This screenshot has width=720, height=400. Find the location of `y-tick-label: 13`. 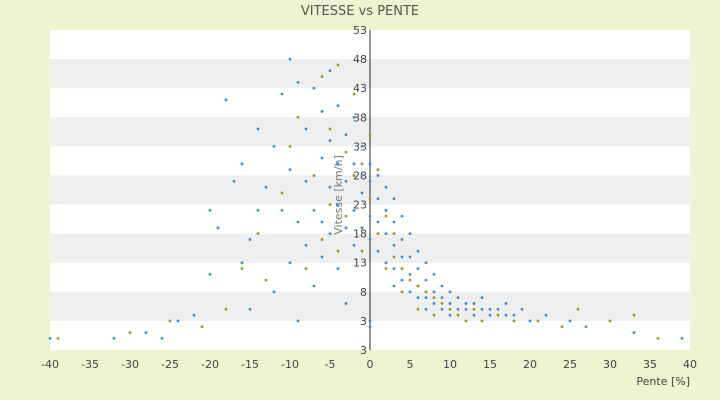

y-tick-label: 13 is located at coordinates (360, 263).